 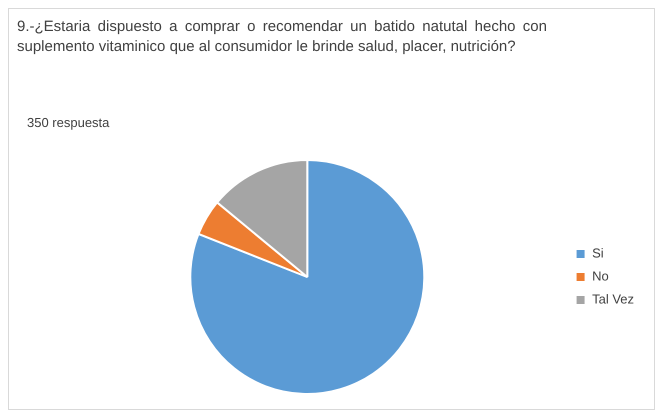 What do you see at coordinates (282, 37) in the screenshot?
I see `chart-title: 9.-¿Estaria dispuesto a comprar o recomendar un batido natutal hecho con suplemento vitaminico que al consumidor le brinde salud, placer, nutrición?` at bounding box center [282, 37].